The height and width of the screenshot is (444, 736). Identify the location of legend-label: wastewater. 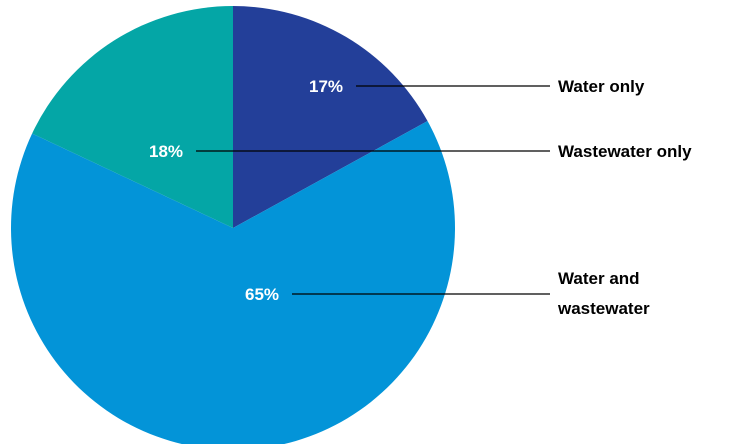
(603, 308).